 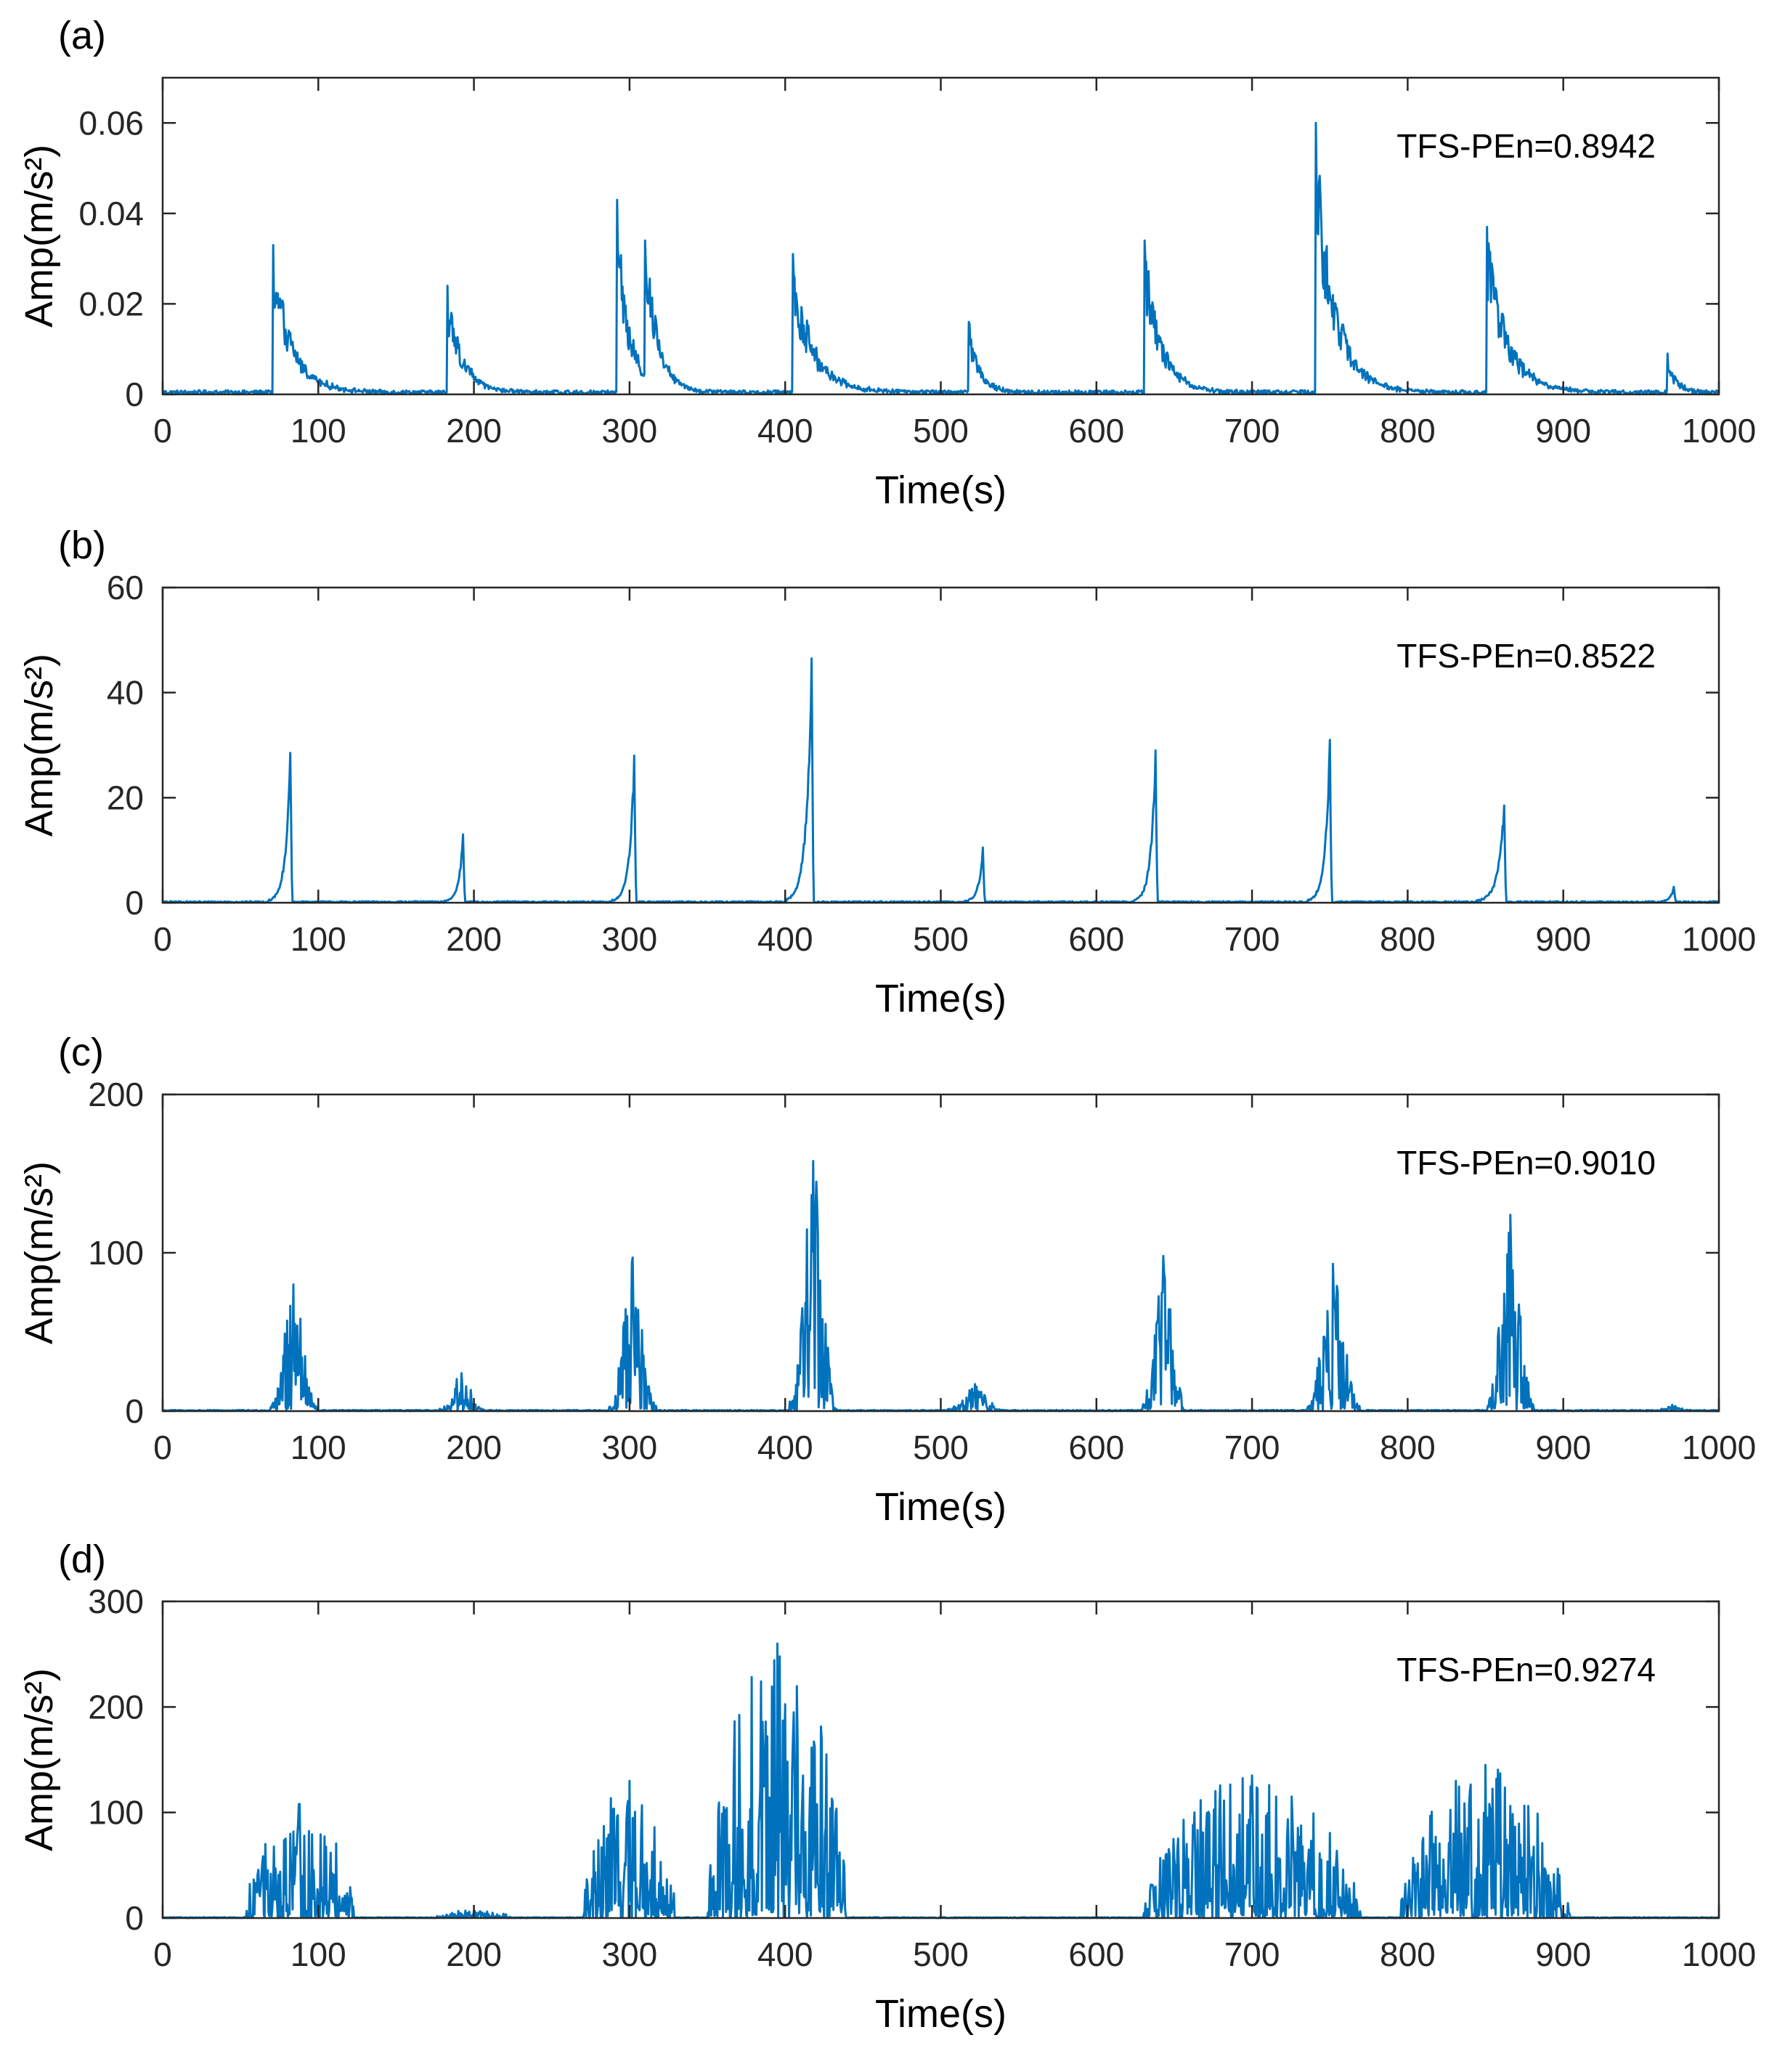 I want to click on tfs-pen-annotation: TFS-PEn=0.9010, so click(x=1526, y=1163).